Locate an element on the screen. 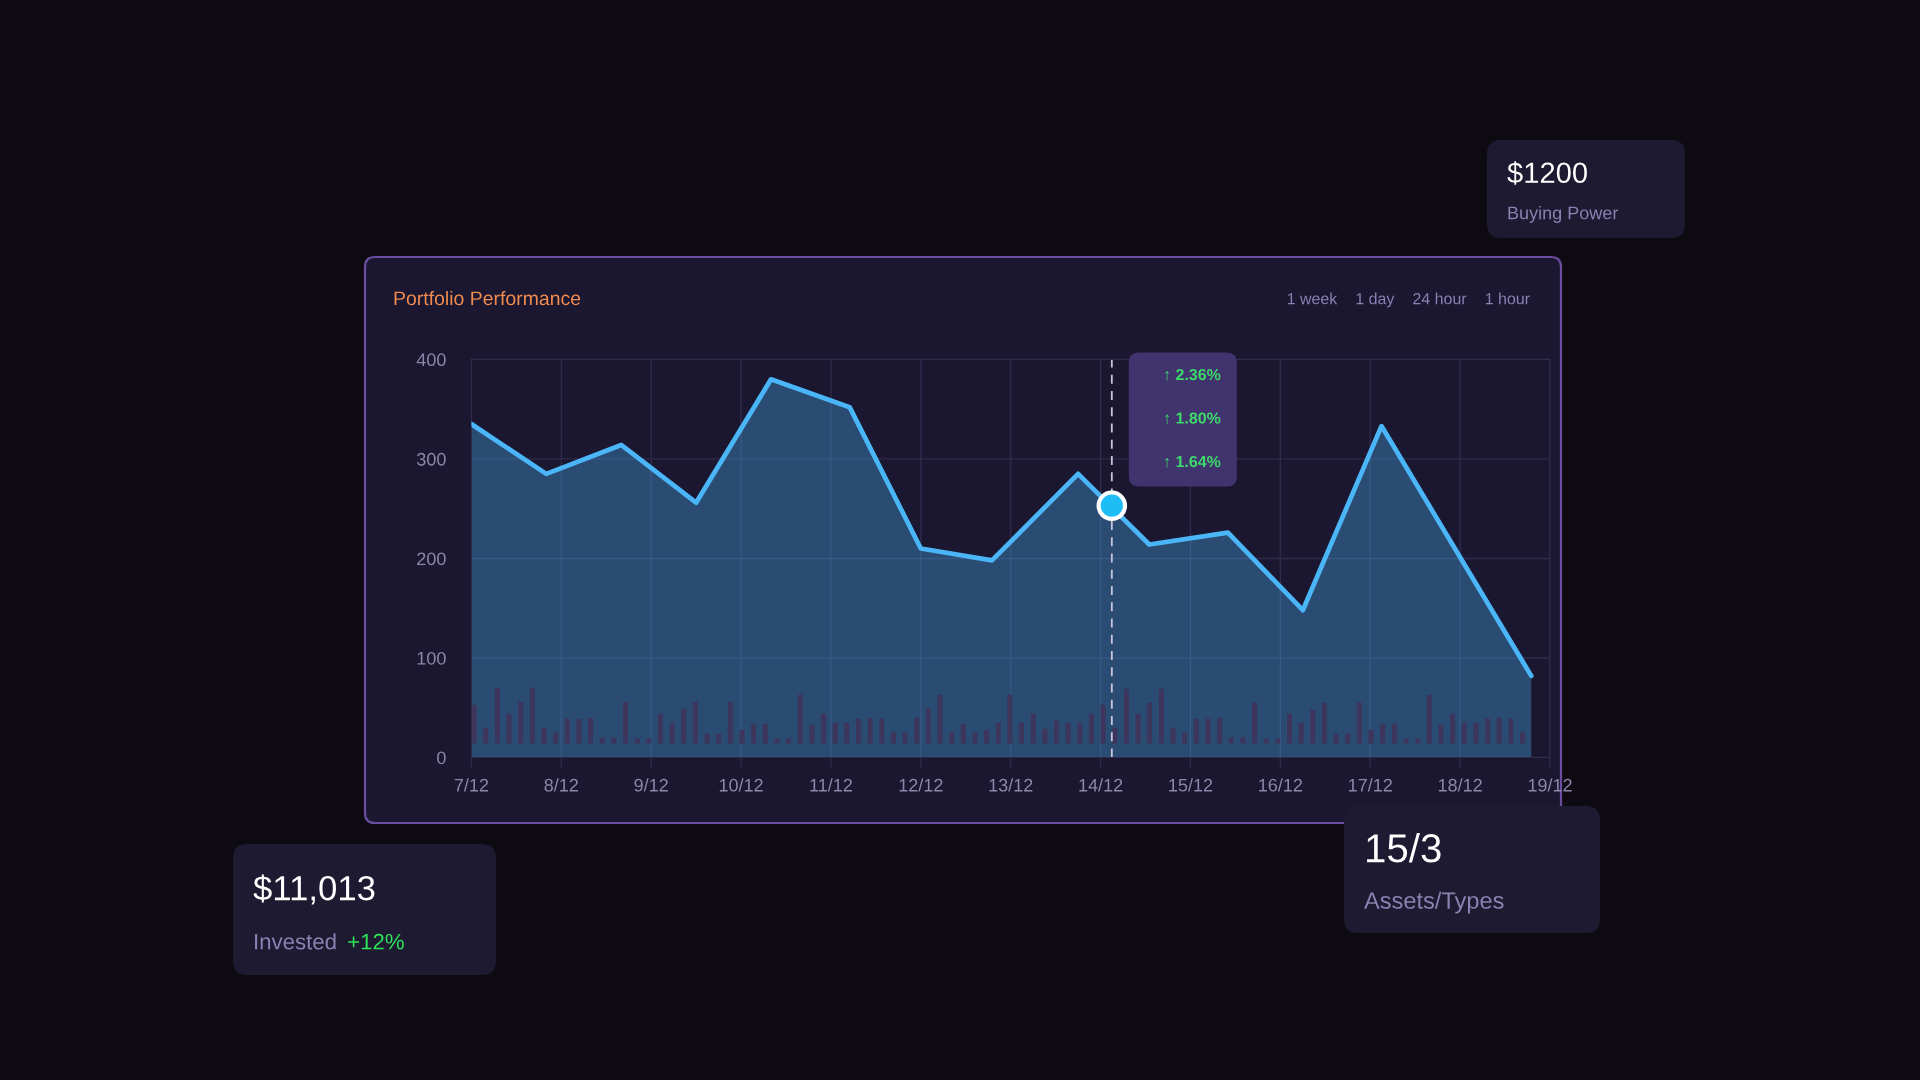 Image resolution: width=1920 pixels, height=1080 pixels. x-tick-label: 15/12 is located at coordinates (1191, 785).